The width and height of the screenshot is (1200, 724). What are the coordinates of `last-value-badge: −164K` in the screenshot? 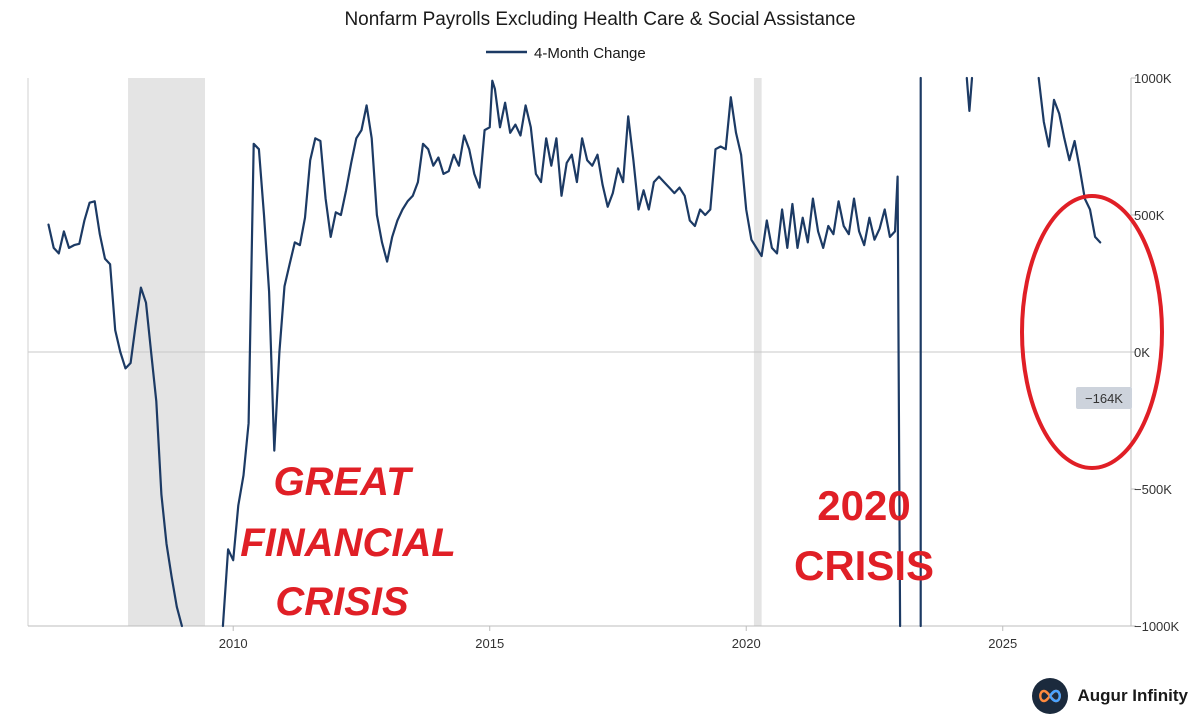 It's located at (1104, 398).